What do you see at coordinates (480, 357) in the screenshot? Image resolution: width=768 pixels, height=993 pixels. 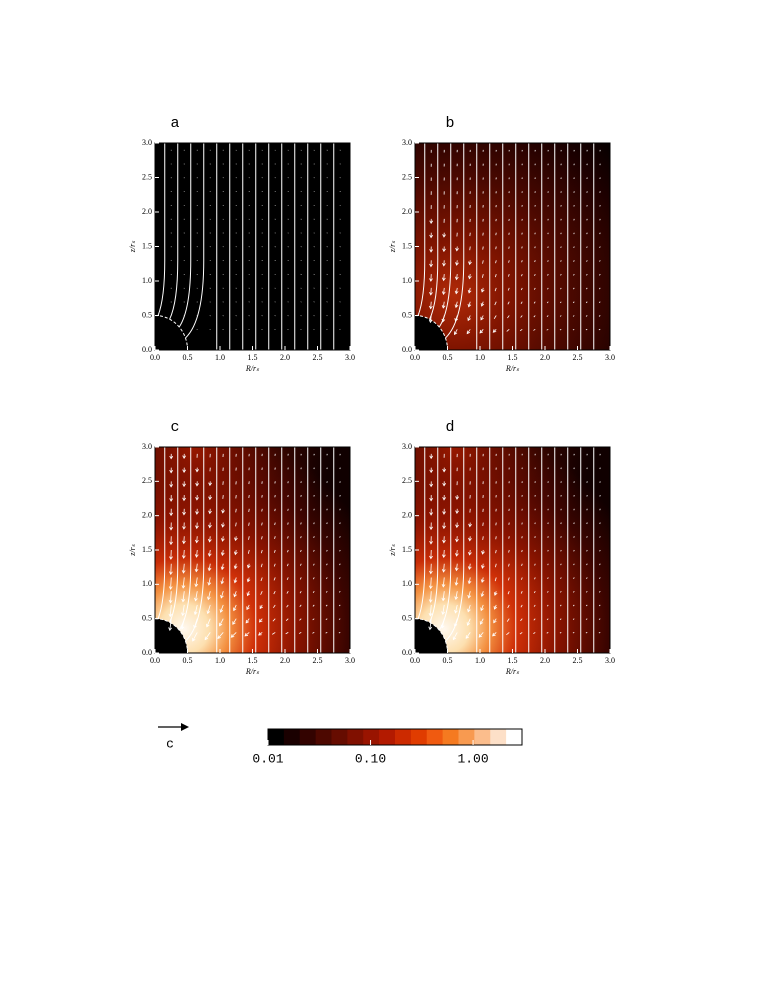 I see `x-tick-label: 1.0` at bounding box center [480, 357].